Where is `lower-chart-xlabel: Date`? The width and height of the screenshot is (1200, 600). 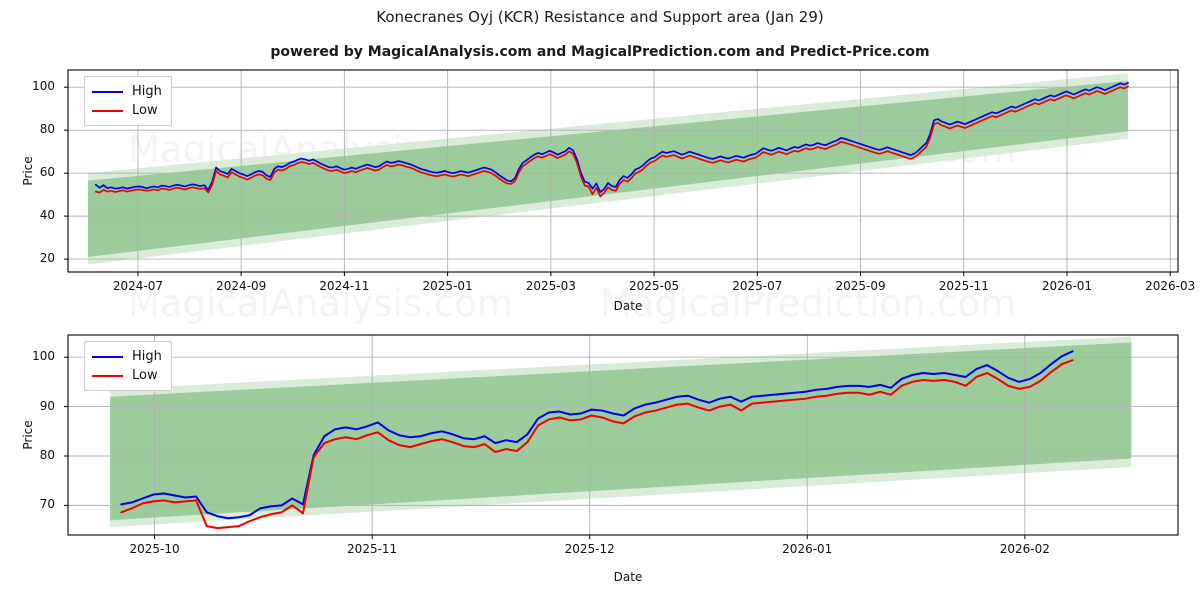 lower-chart-xlabel: Date is located at coordinates (628, 577).